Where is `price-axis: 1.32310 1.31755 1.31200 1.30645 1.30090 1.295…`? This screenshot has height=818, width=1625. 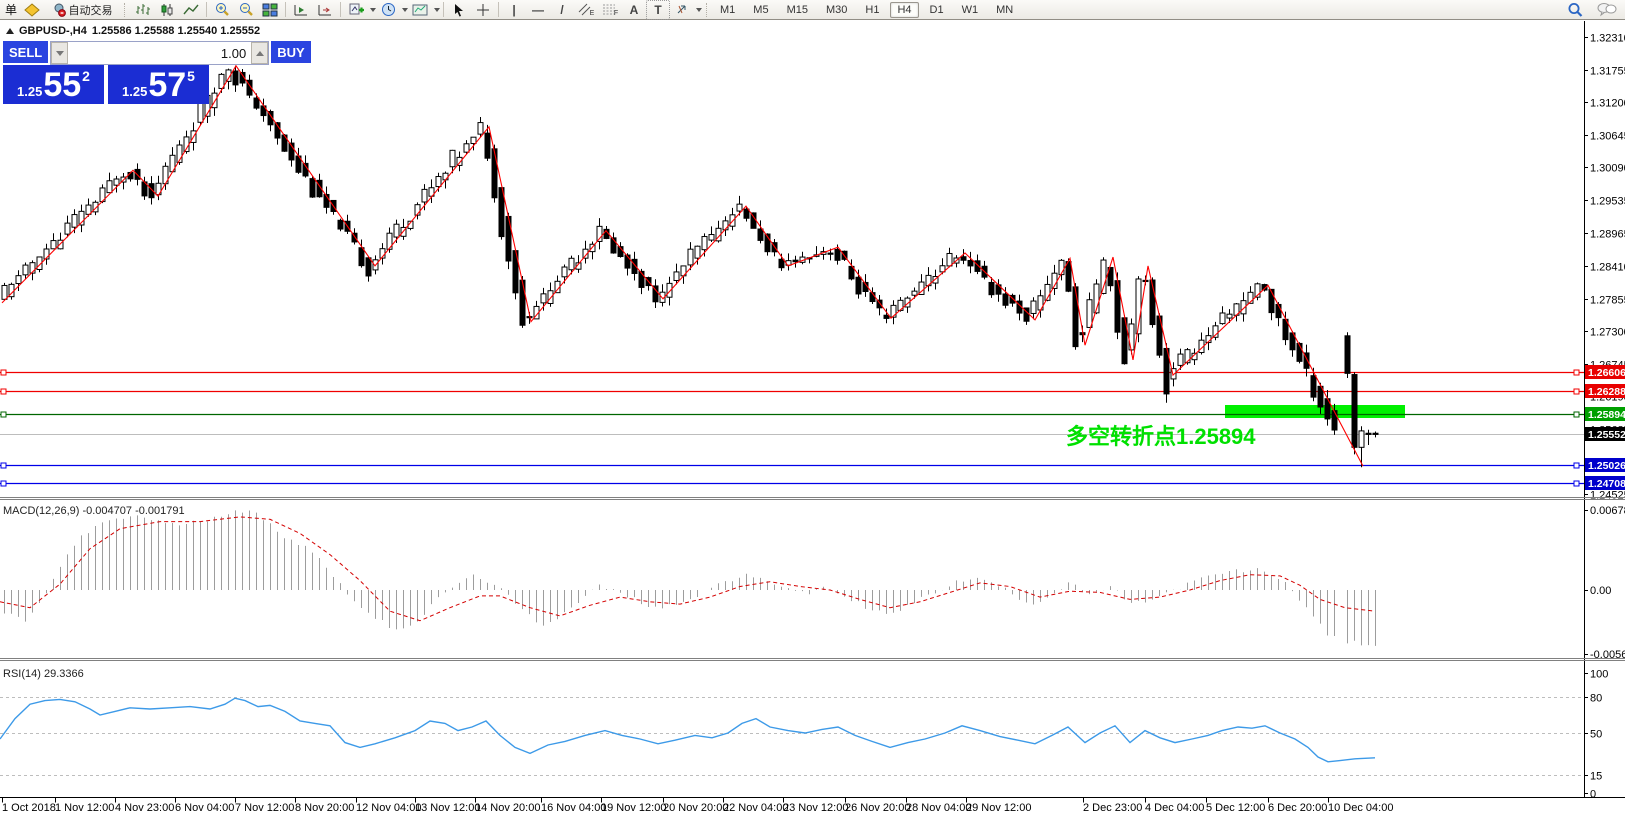
price-axis: 1.32310 1.31755 1.31200 1.30645 1.30090 1.295… is located at coordinates (1604, 411).